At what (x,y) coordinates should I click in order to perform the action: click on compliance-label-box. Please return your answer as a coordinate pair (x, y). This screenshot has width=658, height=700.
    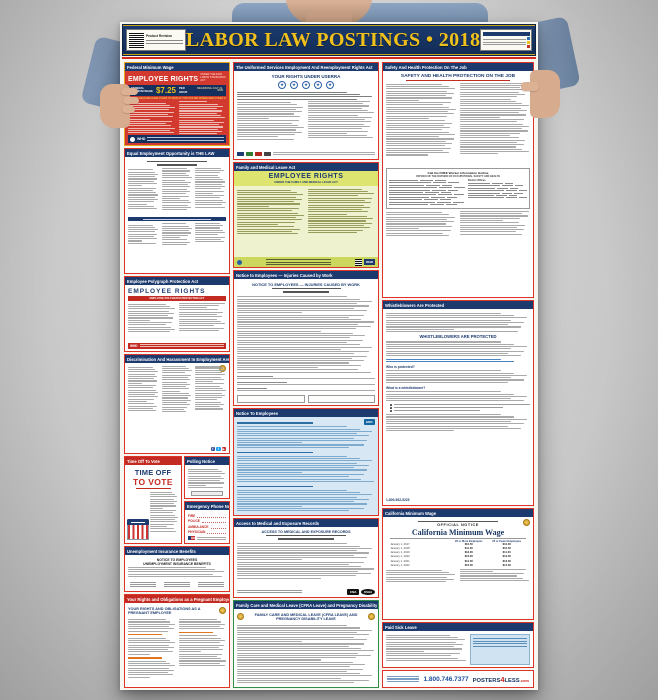
    Looking at the image, I should click on (506, 40).